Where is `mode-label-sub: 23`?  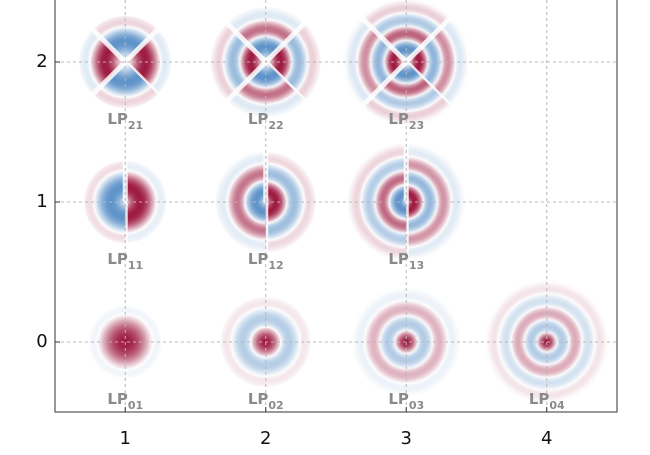
mode-label-sub: 23 is located at coordinates (416, 125).